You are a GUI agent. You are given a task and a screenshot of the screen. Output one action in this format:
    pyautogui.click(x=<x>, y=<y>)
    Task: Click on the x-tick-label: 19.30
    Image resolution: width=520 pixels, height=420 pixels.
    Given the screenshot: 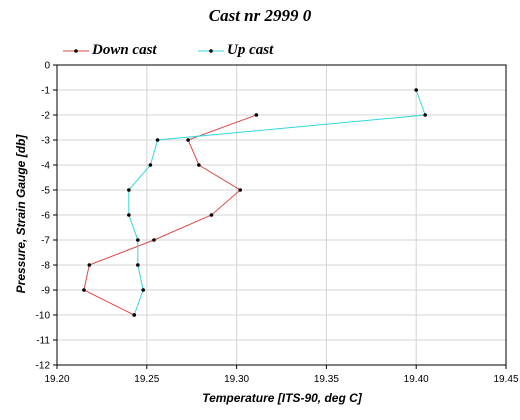 What is the action you would take?
    pyautogui.click(x=236, y=379)
    